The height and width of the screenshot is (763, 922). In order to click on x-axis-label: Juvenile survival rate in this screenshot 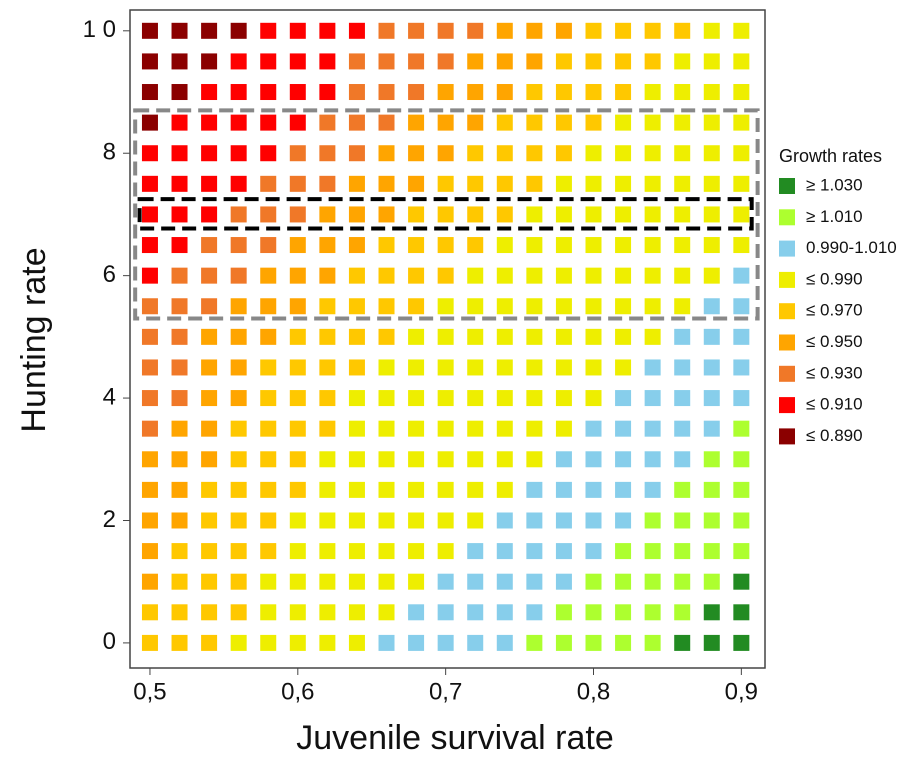, I will do `click(454, 738)`.